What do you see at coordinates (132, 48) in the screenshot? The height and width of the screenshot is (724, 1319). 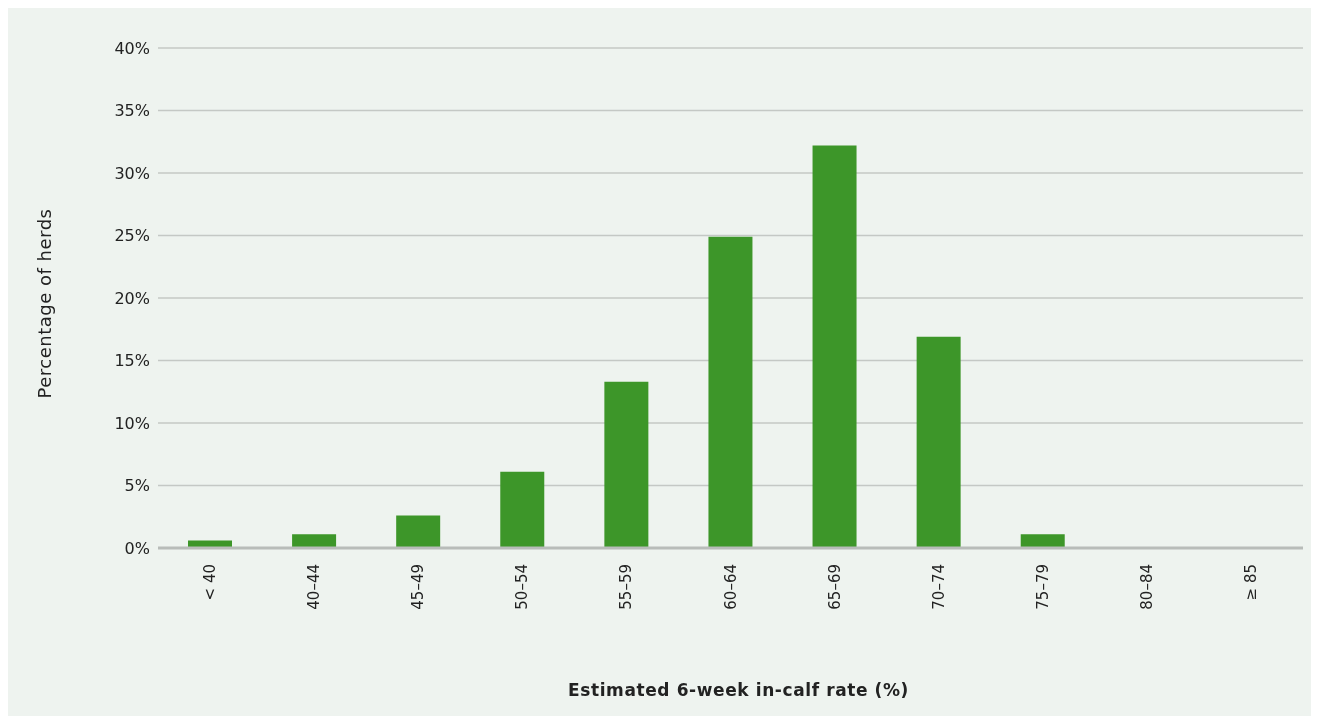 I see `y-tick-label: 40%` at bounding box center [132, 48].